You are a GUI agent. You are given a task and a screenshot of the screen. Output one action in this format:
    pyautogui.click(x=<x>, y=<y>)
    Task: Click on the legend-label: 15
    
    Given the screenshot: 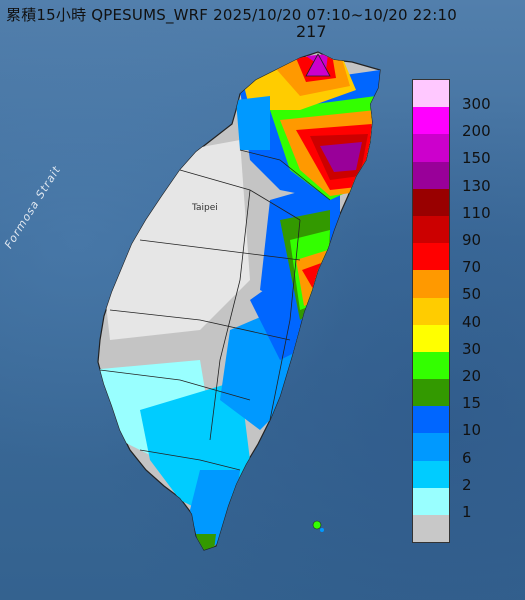 What is the action you would take?
    pyautogui.click(x=472, y=403)
    